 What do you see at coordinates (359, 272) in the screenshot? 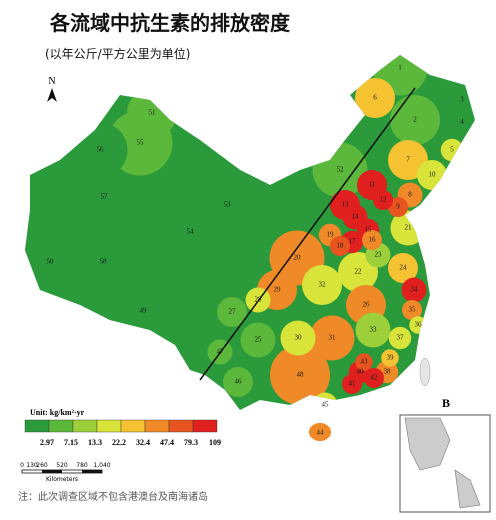
I see `region-label: 22` at bounding box center [359, 272].